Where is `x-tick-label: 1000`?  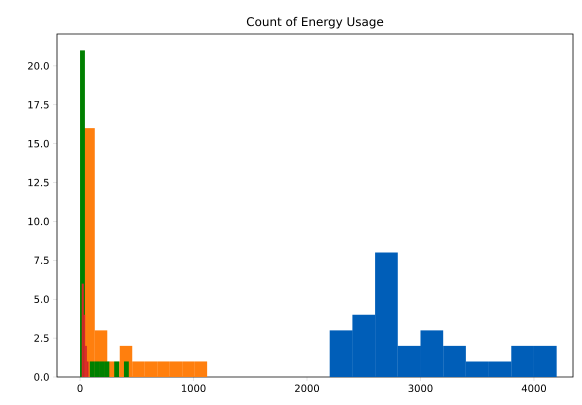
x-tick-label: 1000 is located at coordinates (194, 388).